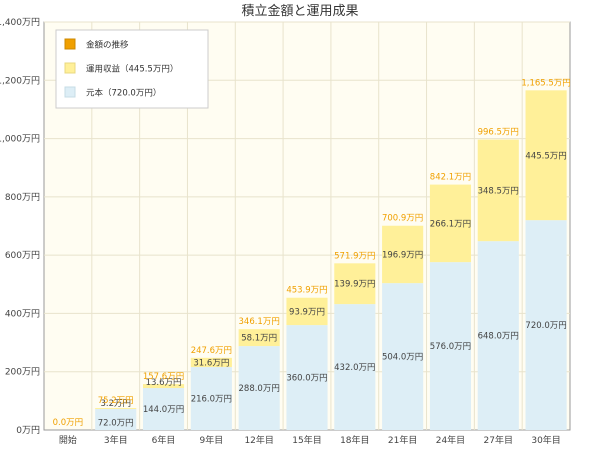  I want to click on data-label-principal: 288.0万円, so click(259, 389).